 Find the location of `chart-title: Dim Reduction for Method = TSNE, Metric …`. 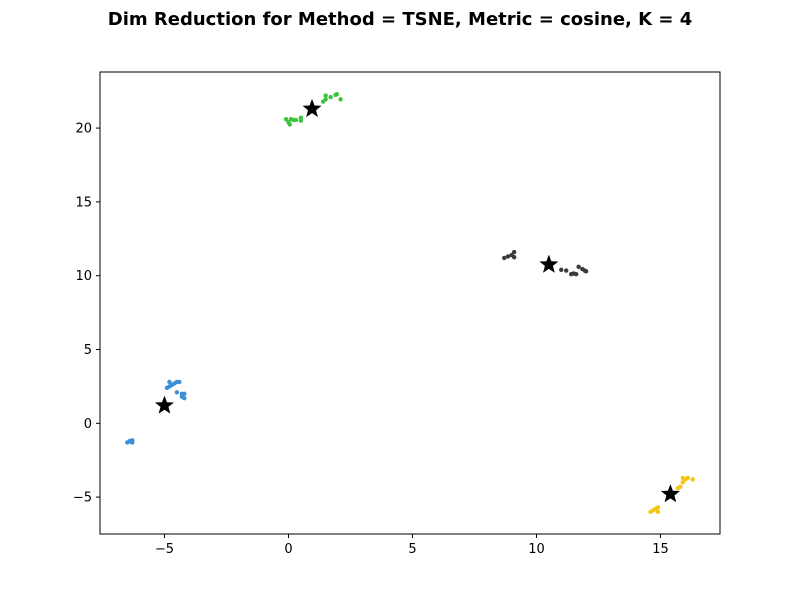

chart-title: Dim Reduction for Method = TSNE, Metric … is located at coordinates (400, 19).